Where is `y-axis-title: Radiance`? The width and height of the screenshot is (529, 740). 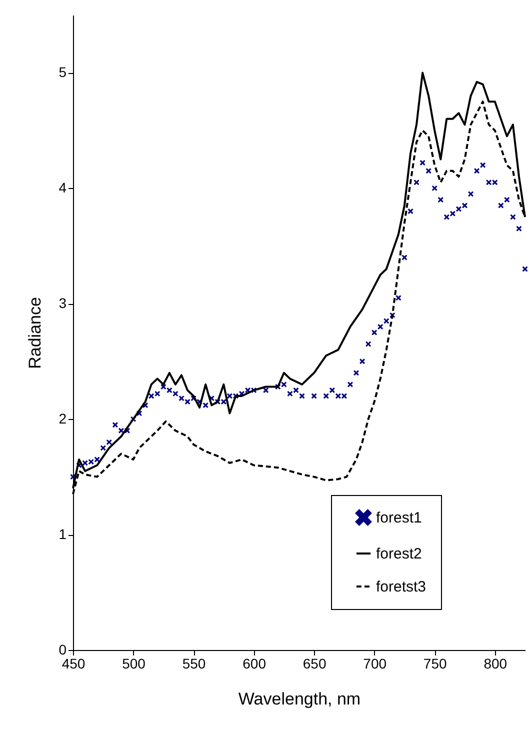
y-axis-title: Radiance is located at coordinates (35, 333).